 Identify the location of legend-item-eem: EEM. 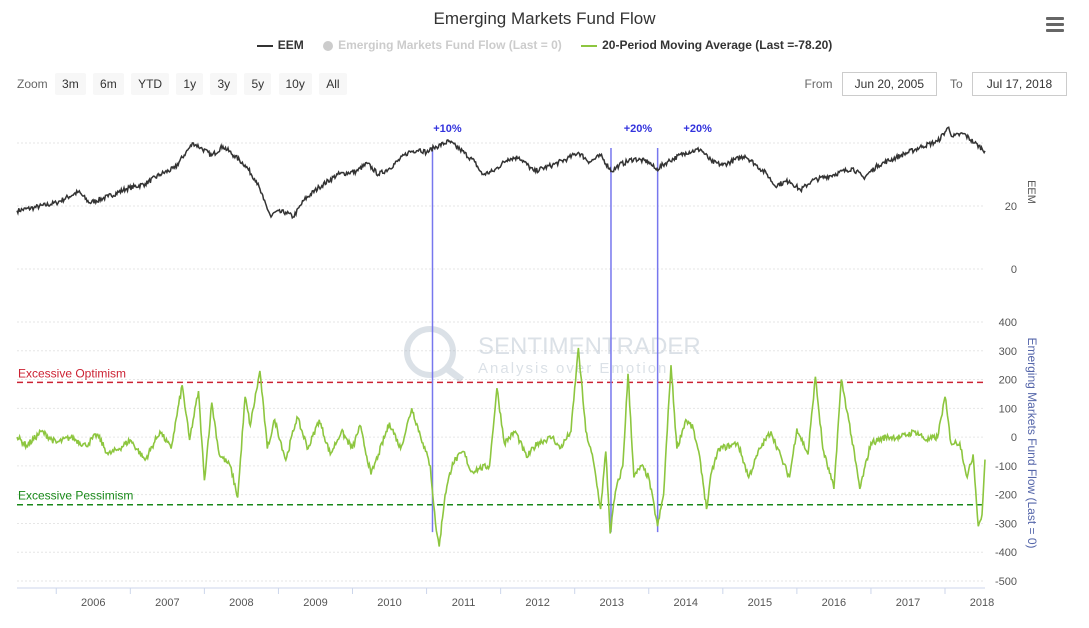
(280, 45).